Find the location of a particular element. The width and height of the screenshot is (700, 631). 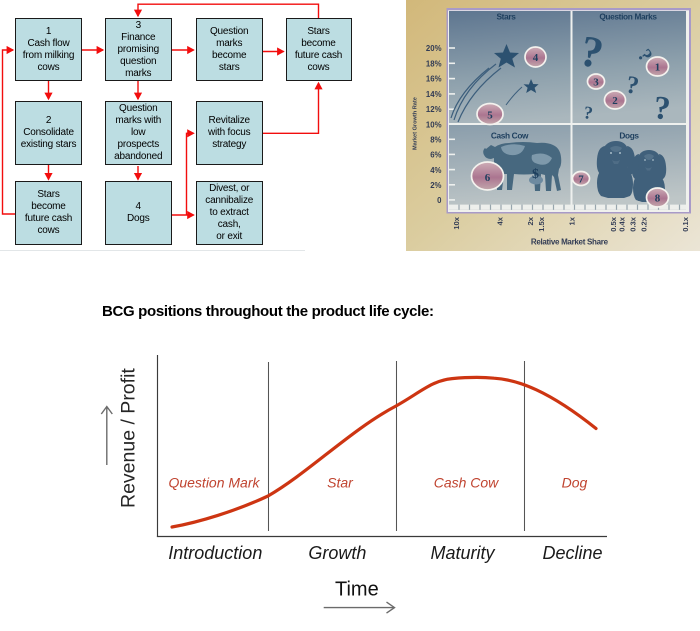

svg-text: 0.3x is located at coordinates (633, 224).